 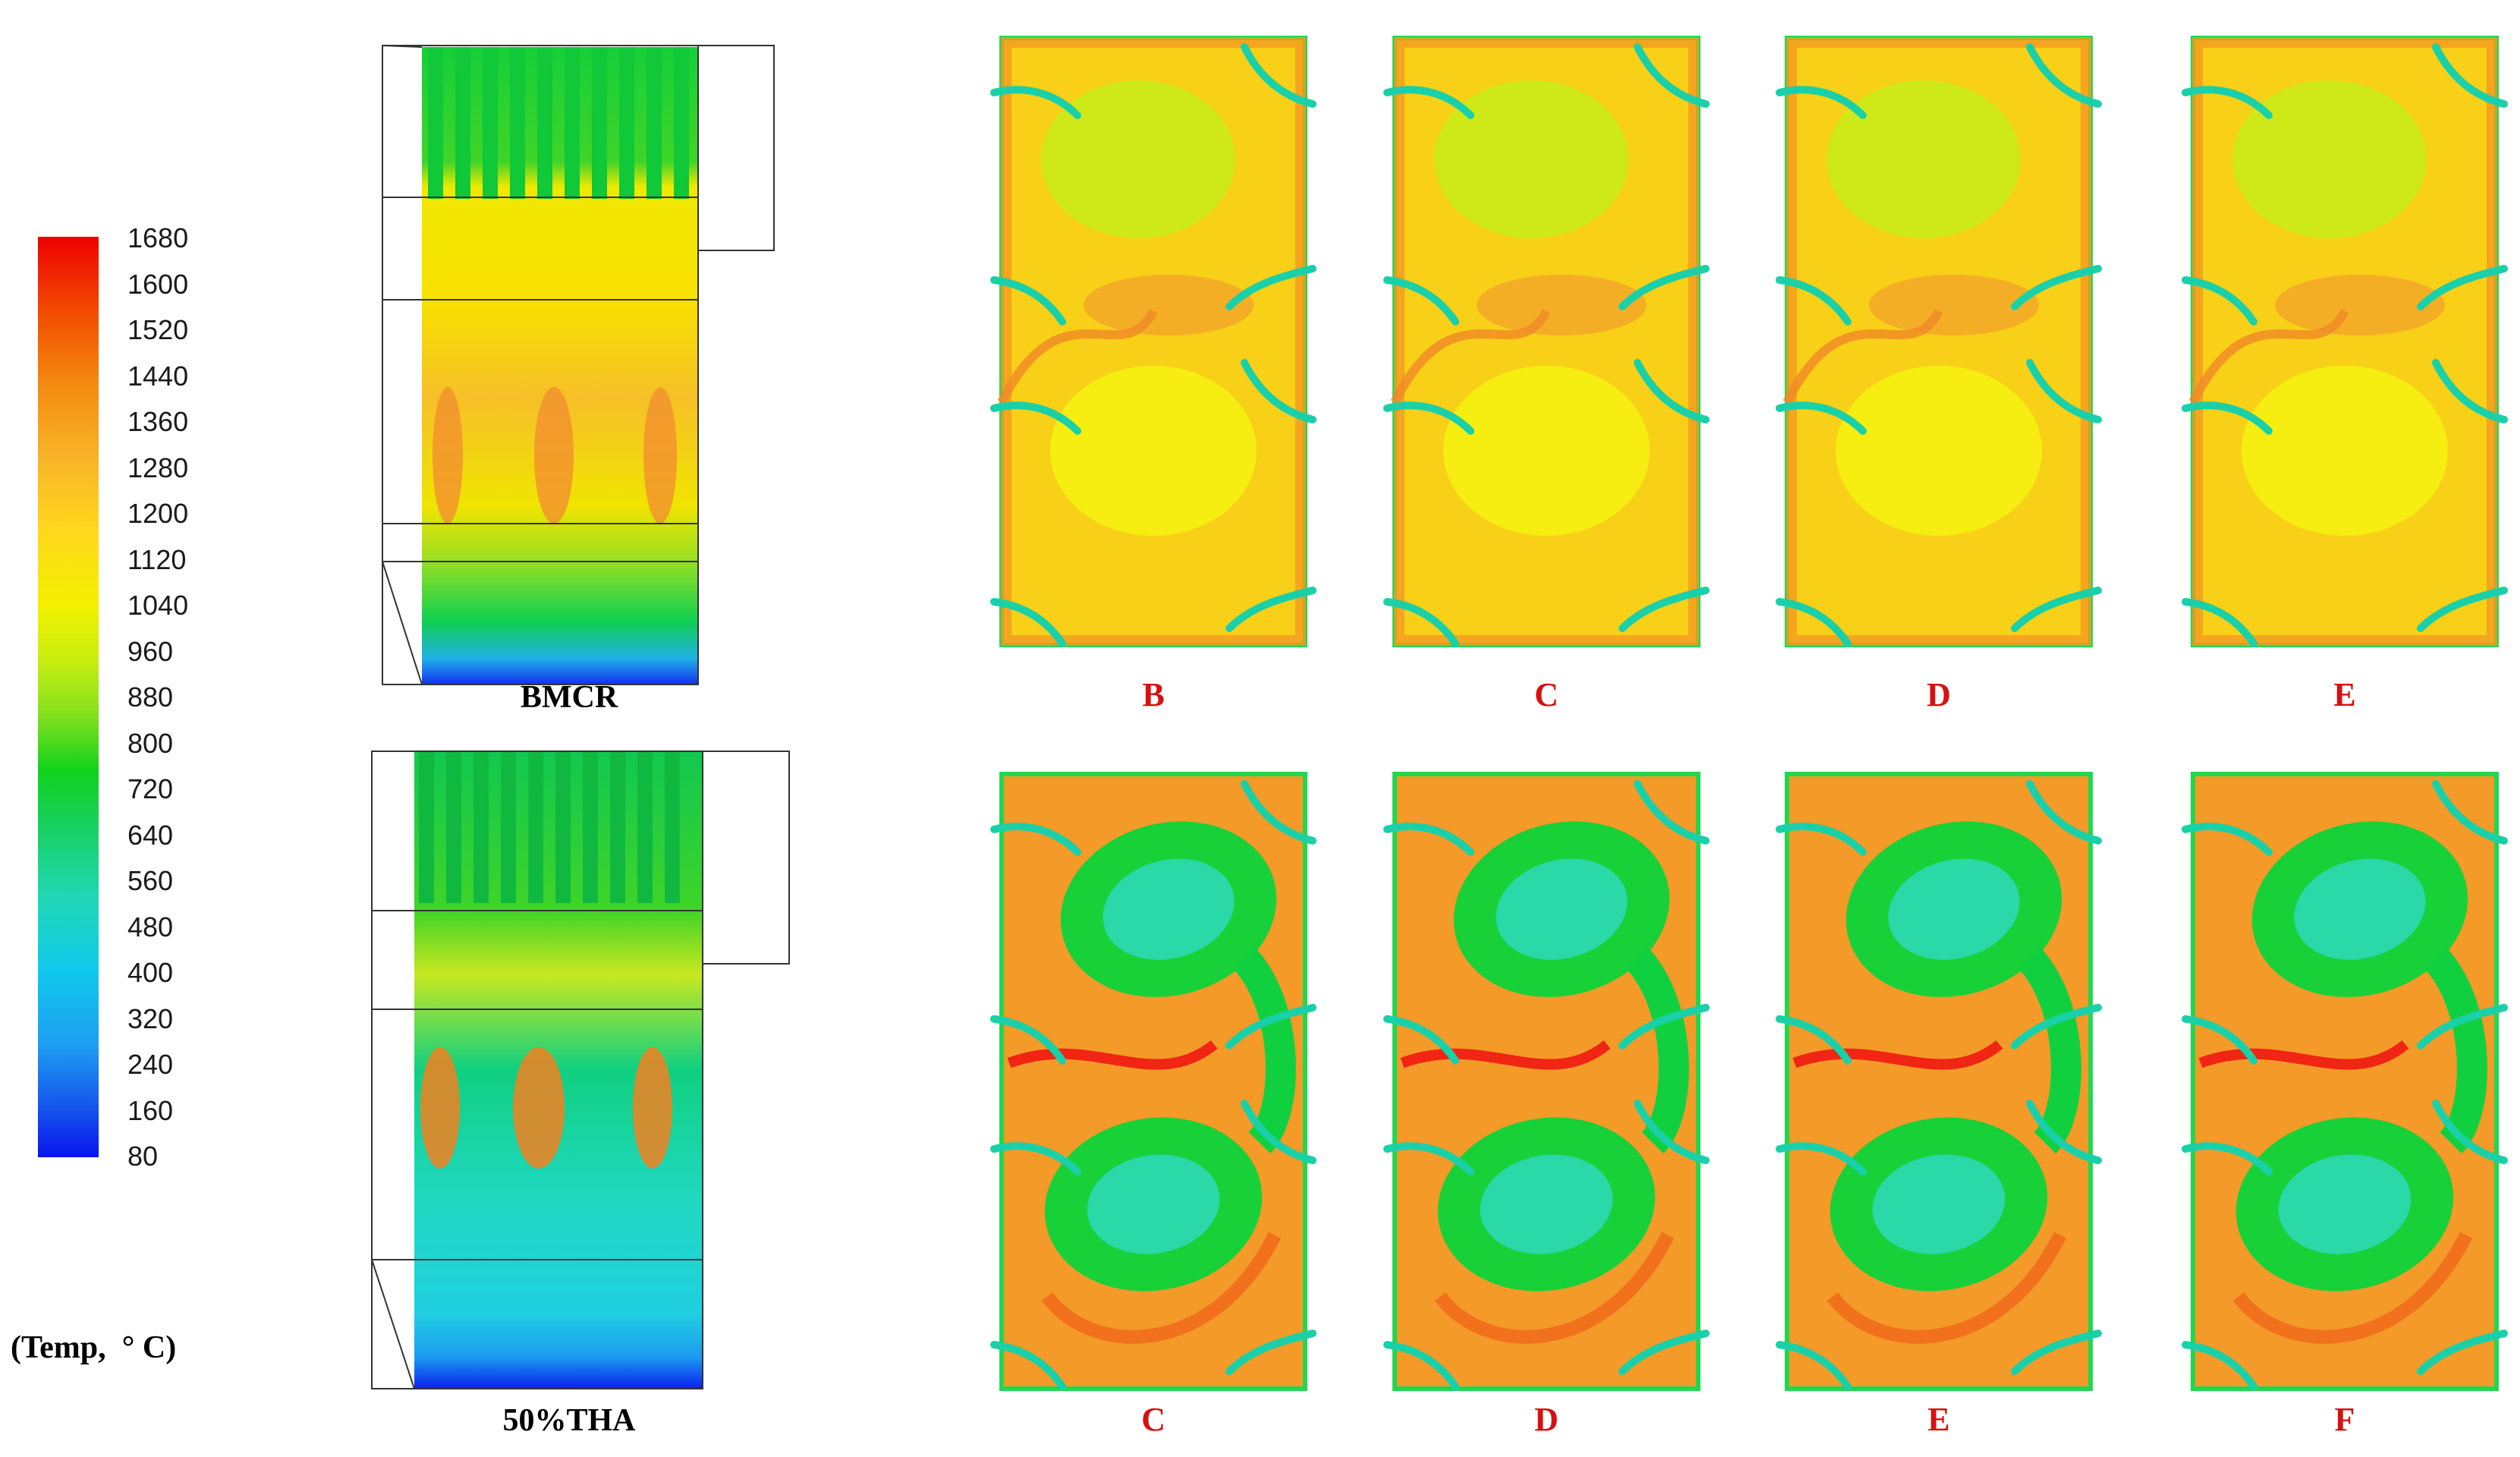 I want to click on colorbar-tick-label: 1280, so click(x=158, y=468).